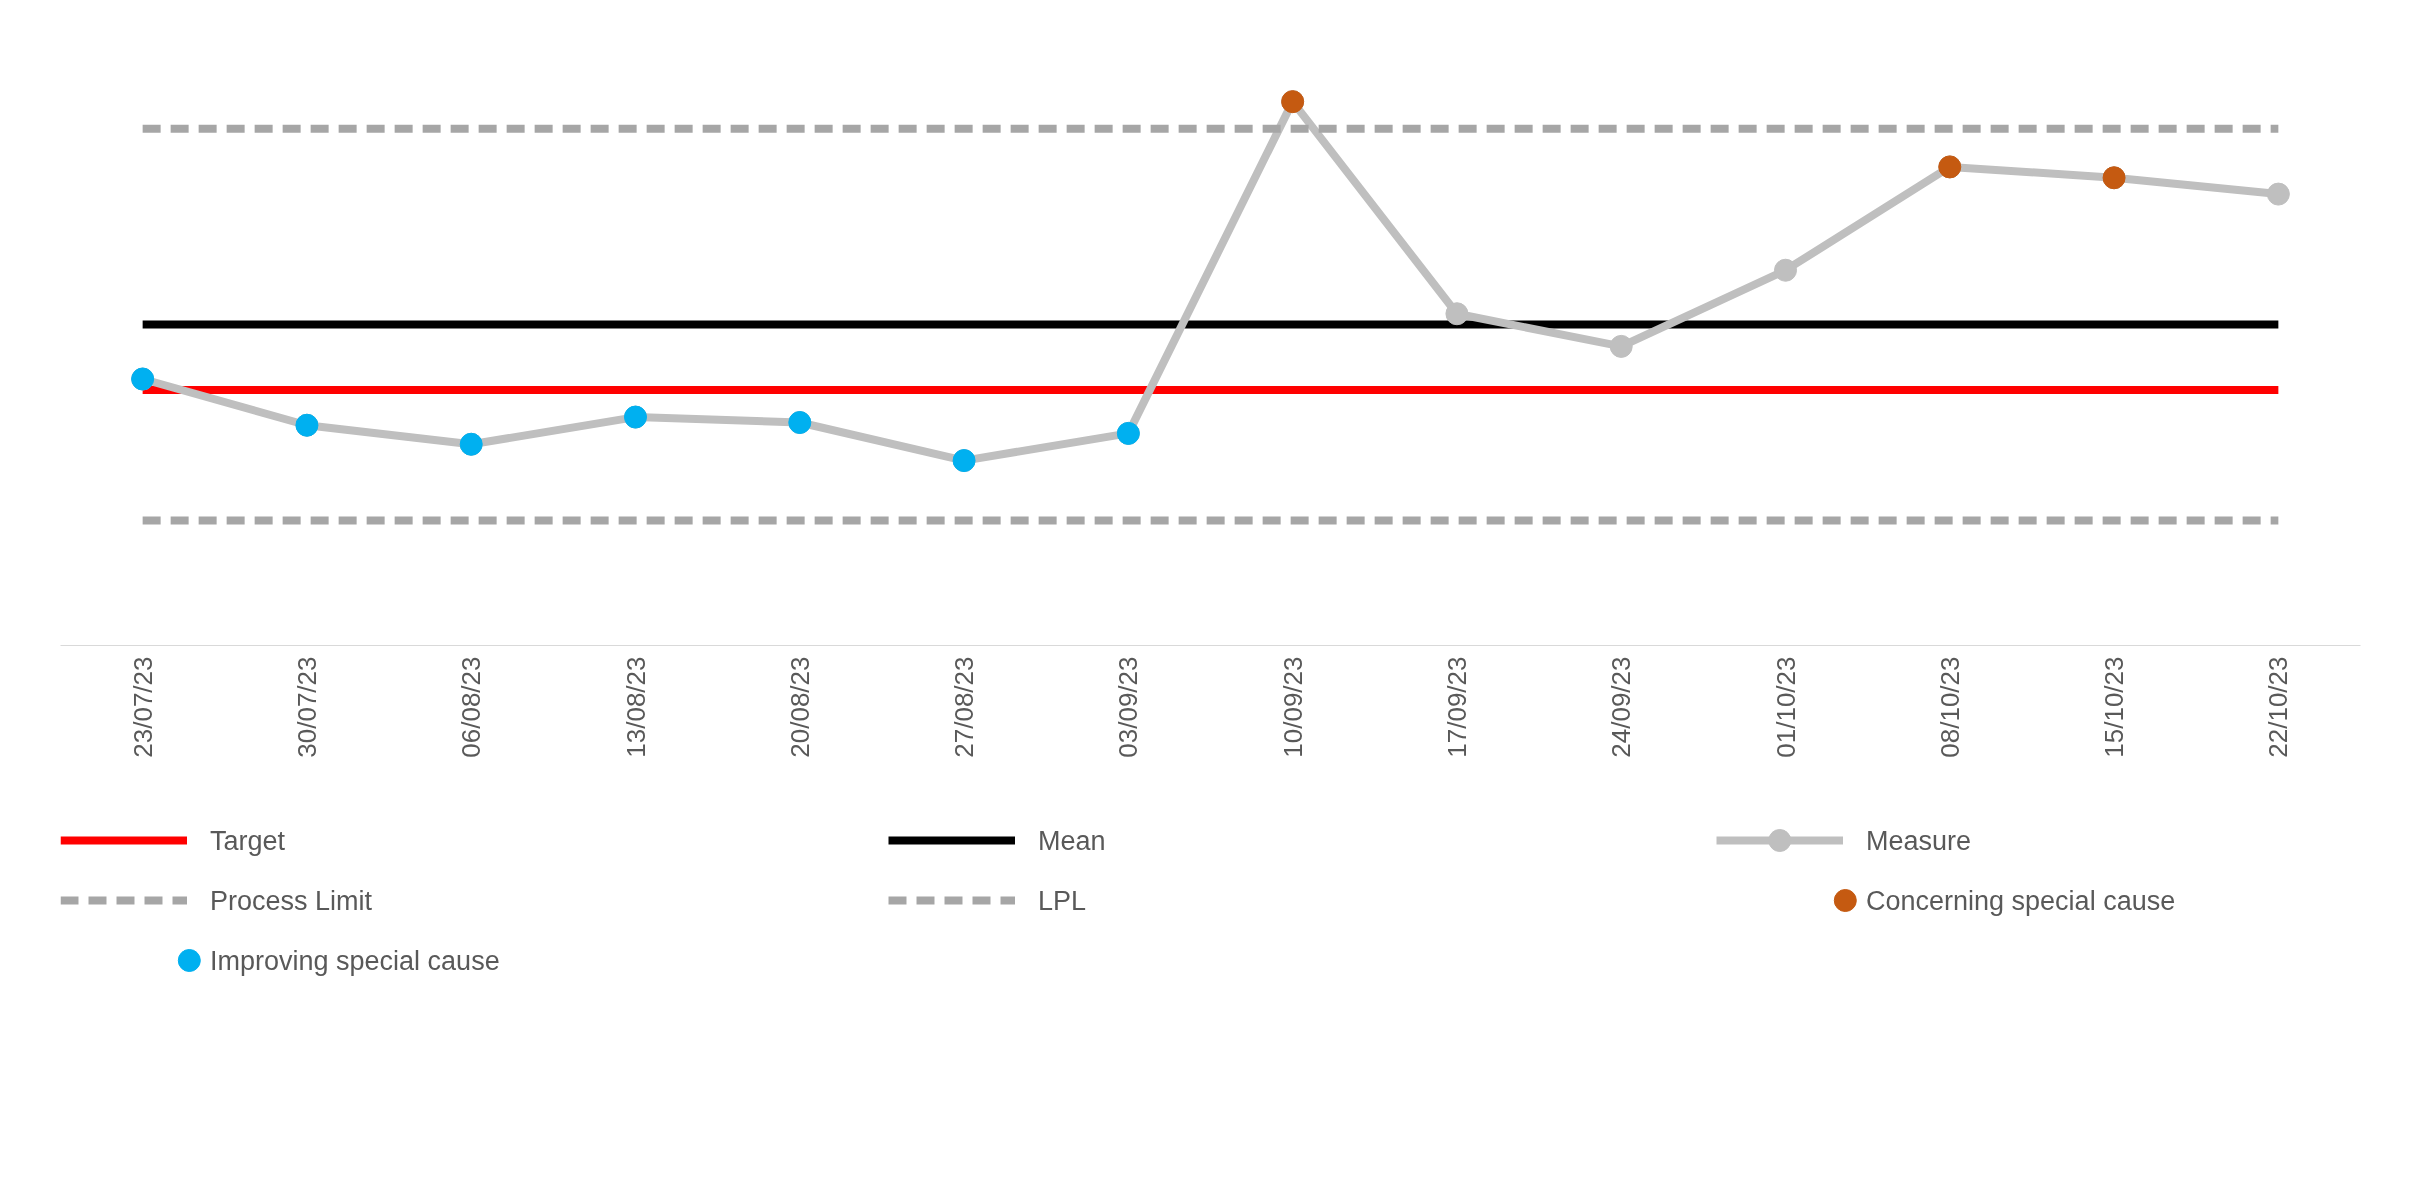 This screenshot has width=2433, height=1192. What do you see at coordinates (1072, 840) in the screenshot?
I see `legend-label: Mean` at bounding box center [1072, 840].